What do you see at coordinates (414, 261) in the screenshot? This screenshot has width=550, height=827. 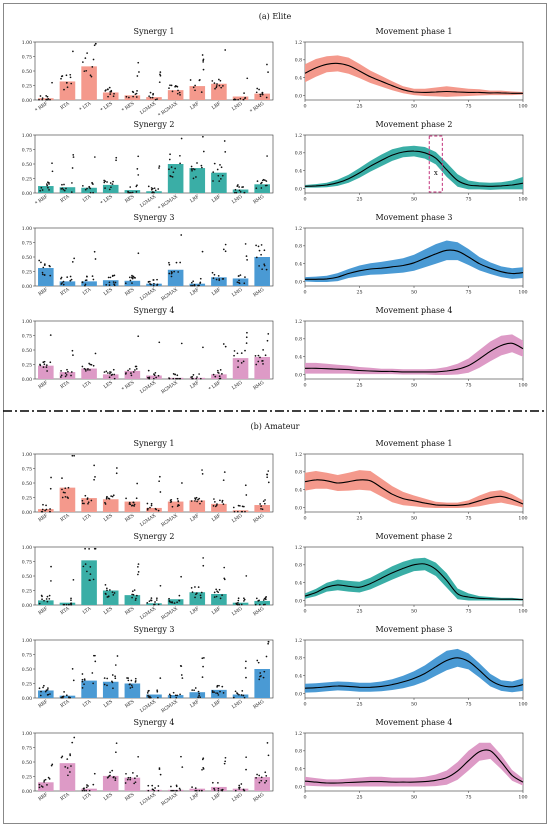 I see `std-band` at bounding box center [414, 261].